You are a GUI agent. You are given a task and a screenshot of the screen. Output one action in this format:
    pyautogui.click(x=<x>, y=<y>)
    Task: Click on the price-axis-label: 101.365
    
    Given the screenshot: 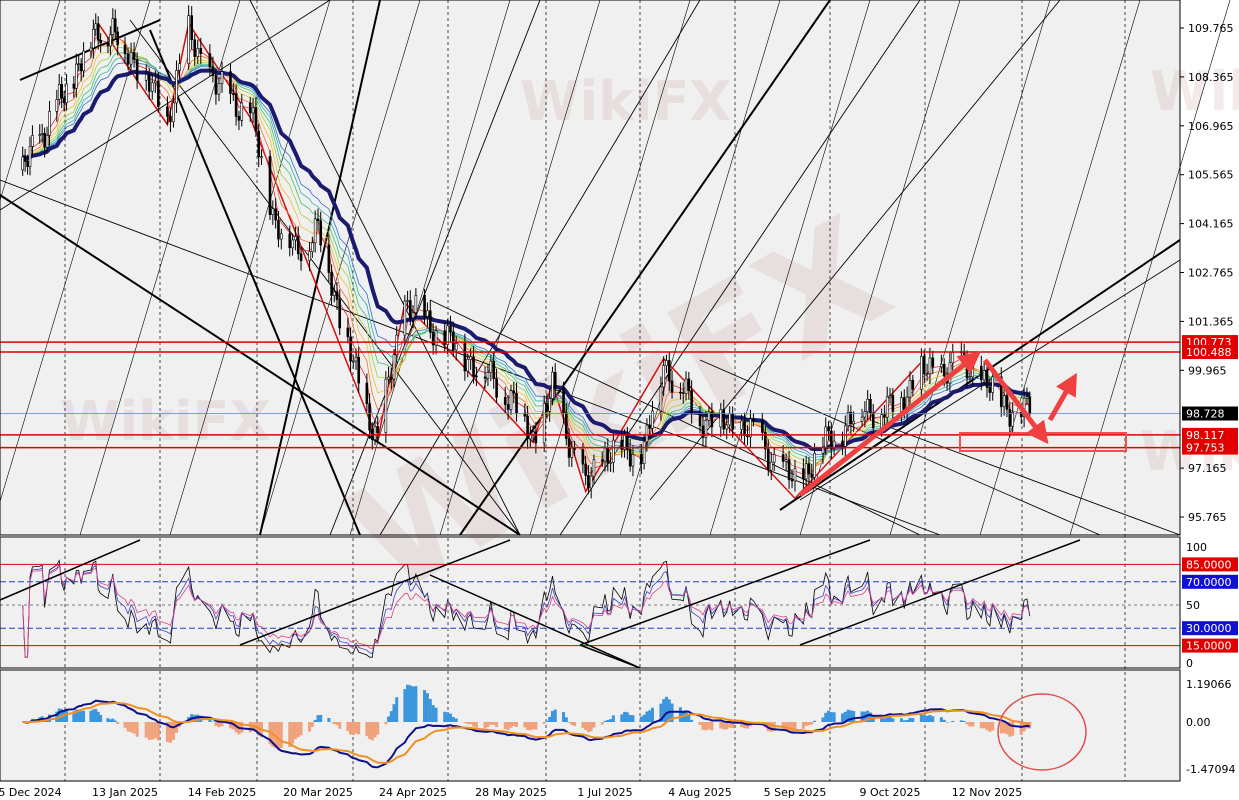 What is the action you would take?
    pyautogui.click(x=1211, y=321)
    